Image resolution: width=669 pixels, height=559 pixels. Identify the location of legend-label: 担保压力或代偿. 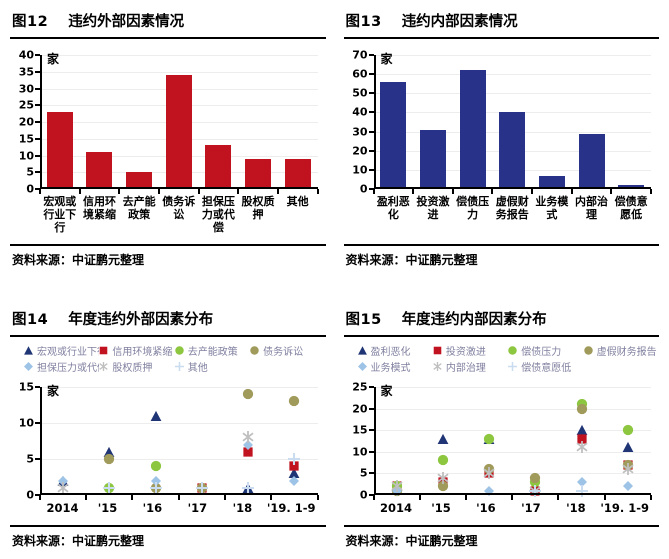
(68, 368).